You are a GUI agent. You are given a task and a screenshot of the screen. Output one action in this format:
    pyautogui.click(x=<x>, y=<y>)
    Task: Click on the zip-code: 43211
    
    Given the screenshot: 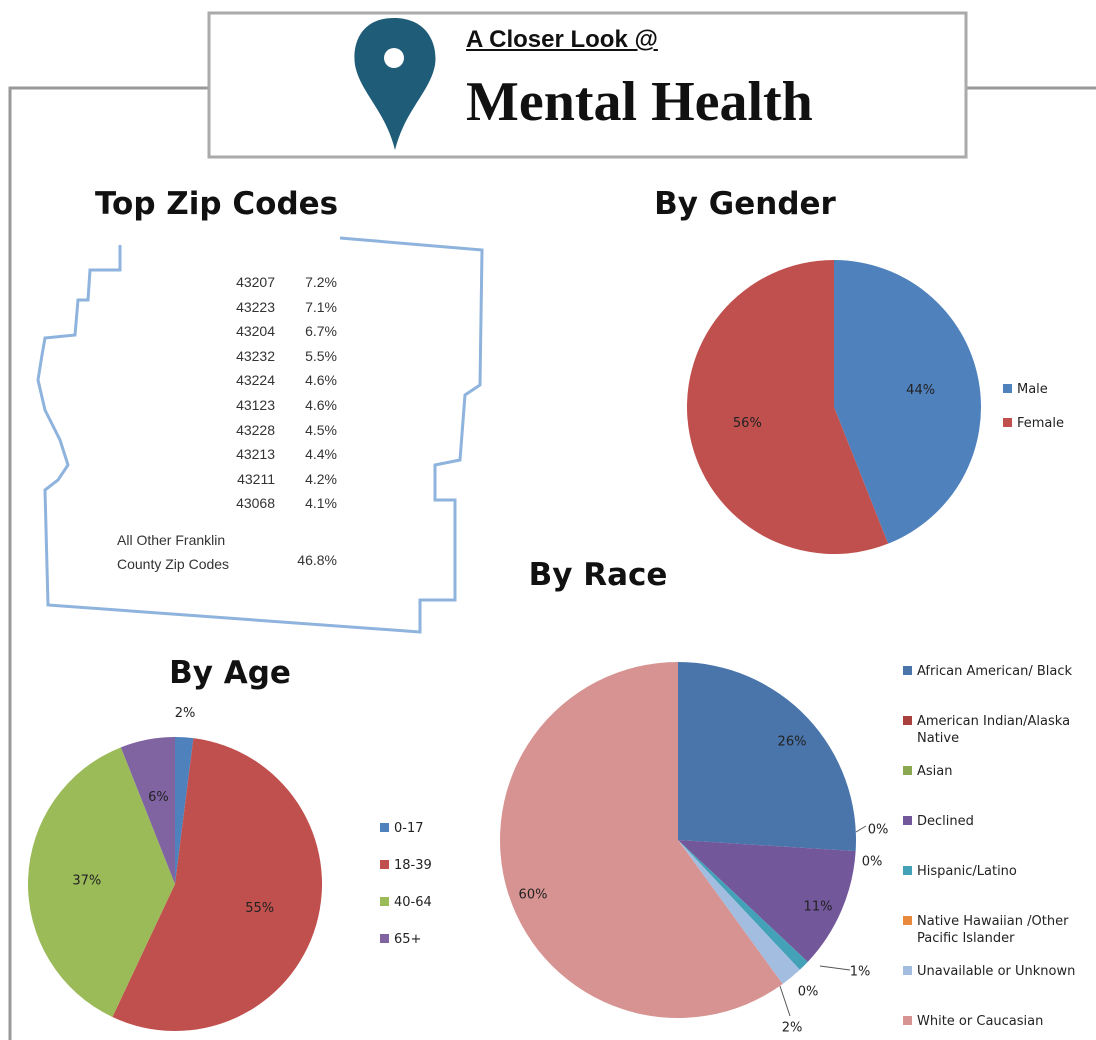 What is the action you would take?
    pyautogui.click(x=256, y=478)
    